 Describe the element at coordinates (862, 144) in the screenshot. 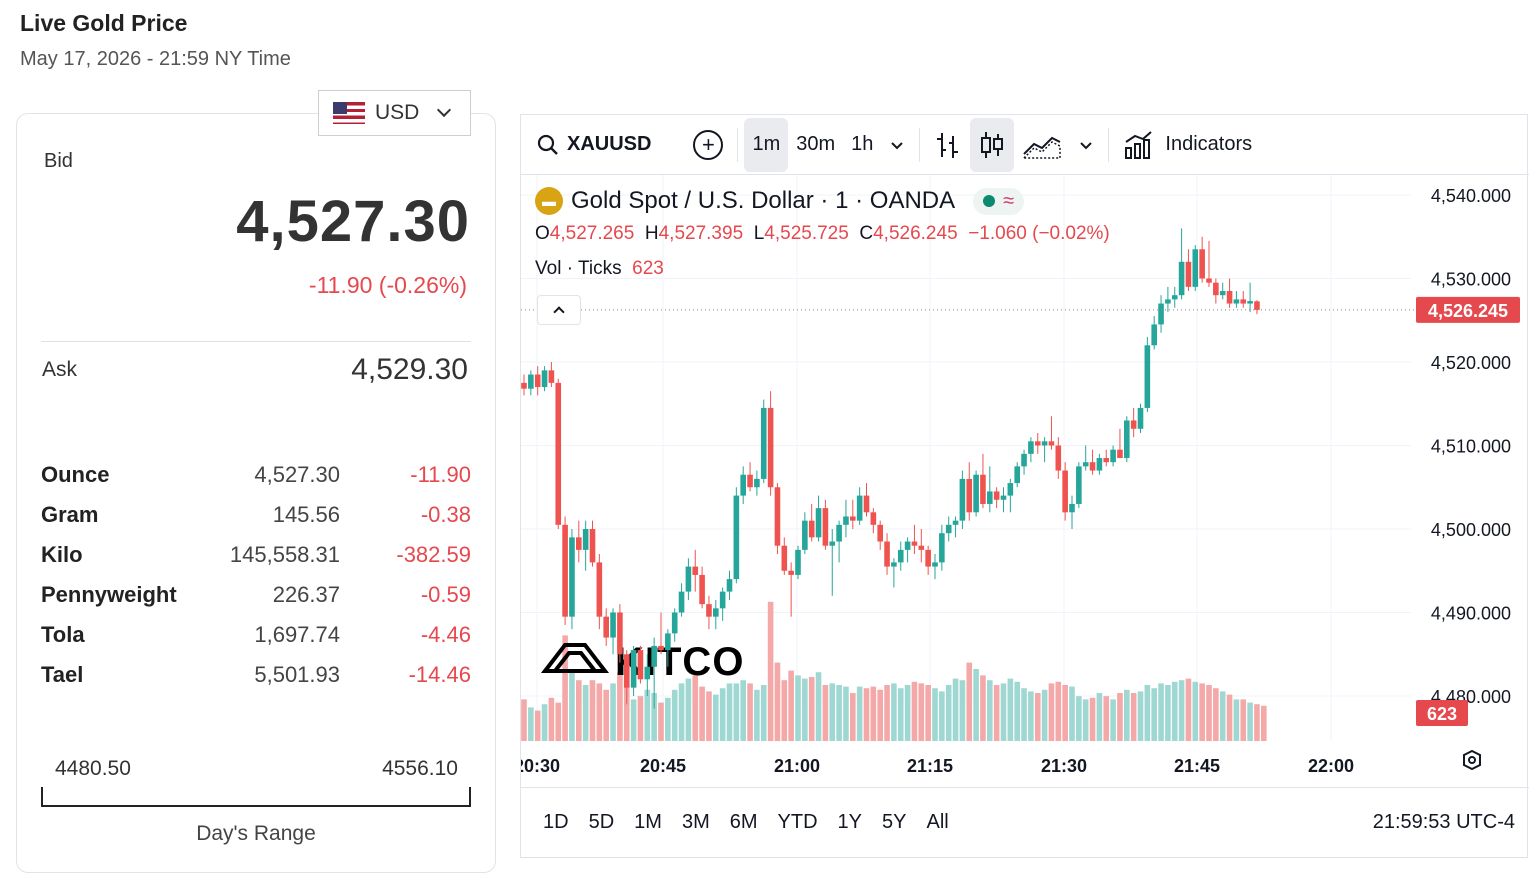

I see `interval-1h: 1h` at that location.